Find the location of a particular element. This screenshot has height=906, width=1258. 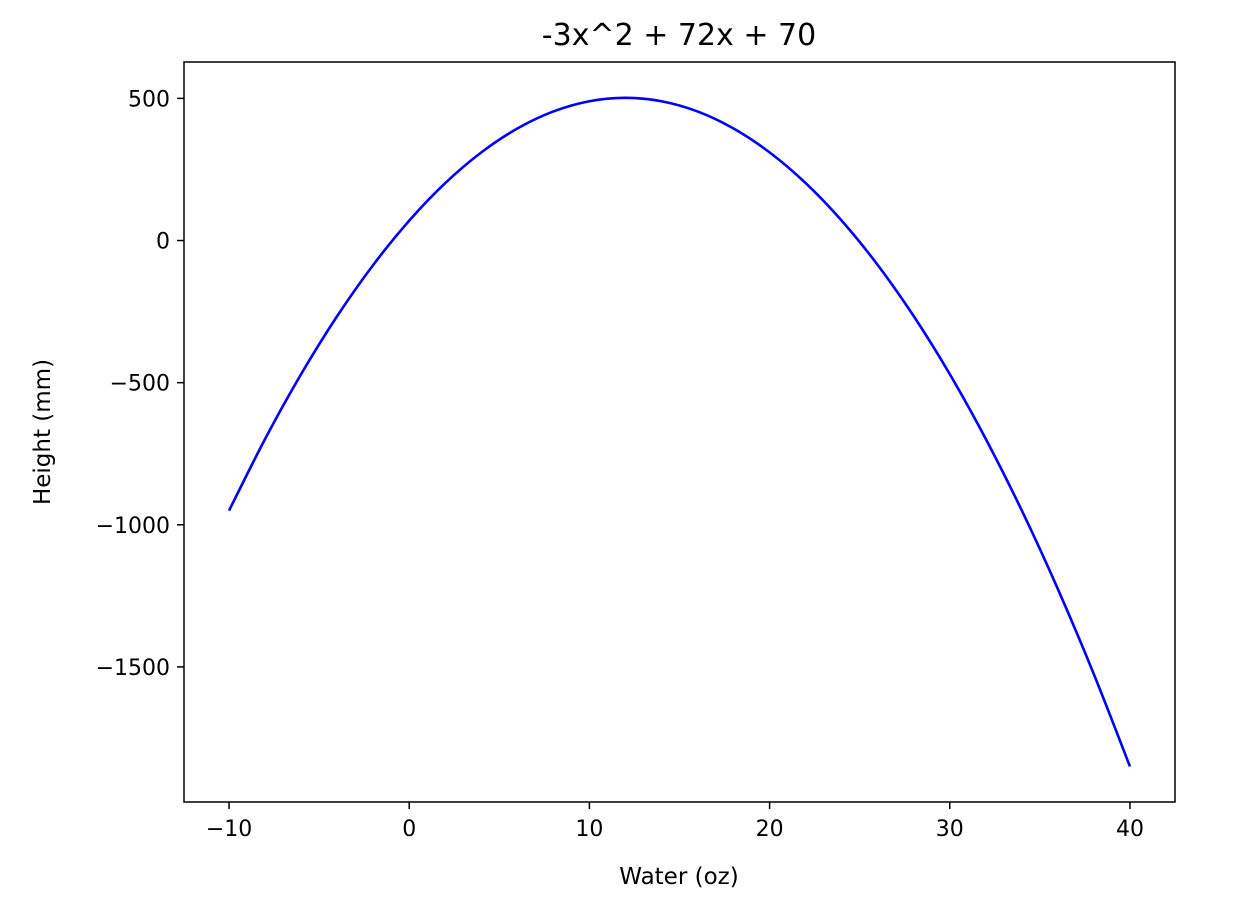

y-tick-label: 0 is located at coordinates (163, 242).